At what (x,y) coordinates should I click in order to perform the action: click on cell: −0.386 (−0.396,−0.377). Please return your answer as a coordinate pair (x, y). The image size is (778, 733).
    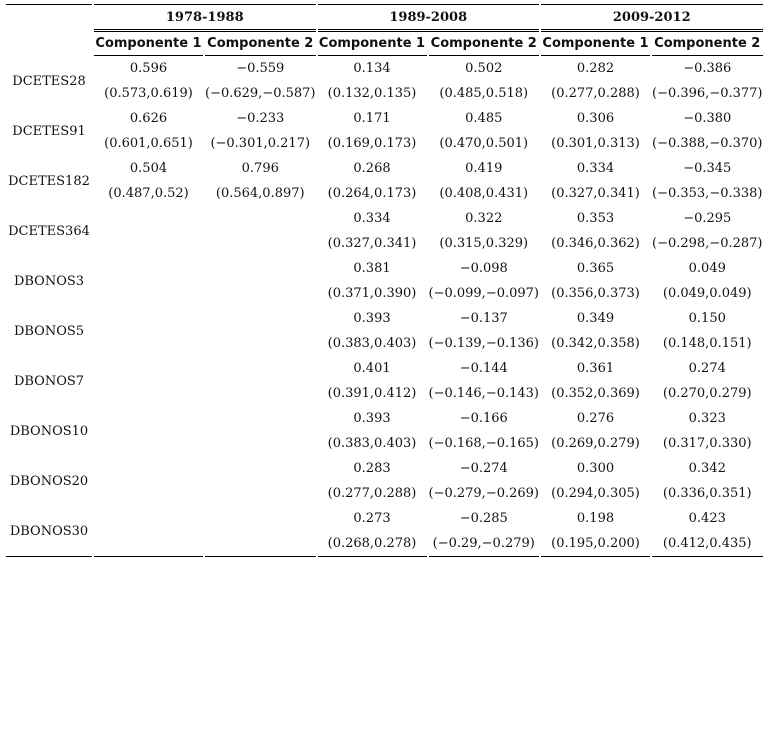
    Looking at the image, I should click on (707, 81).